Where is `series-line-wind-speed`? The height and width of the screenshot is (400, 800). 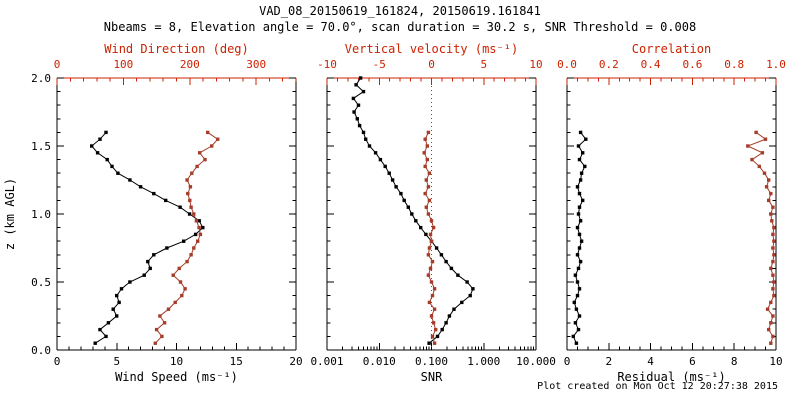 series-line-wind-speed is located at coordinates (147, 238).